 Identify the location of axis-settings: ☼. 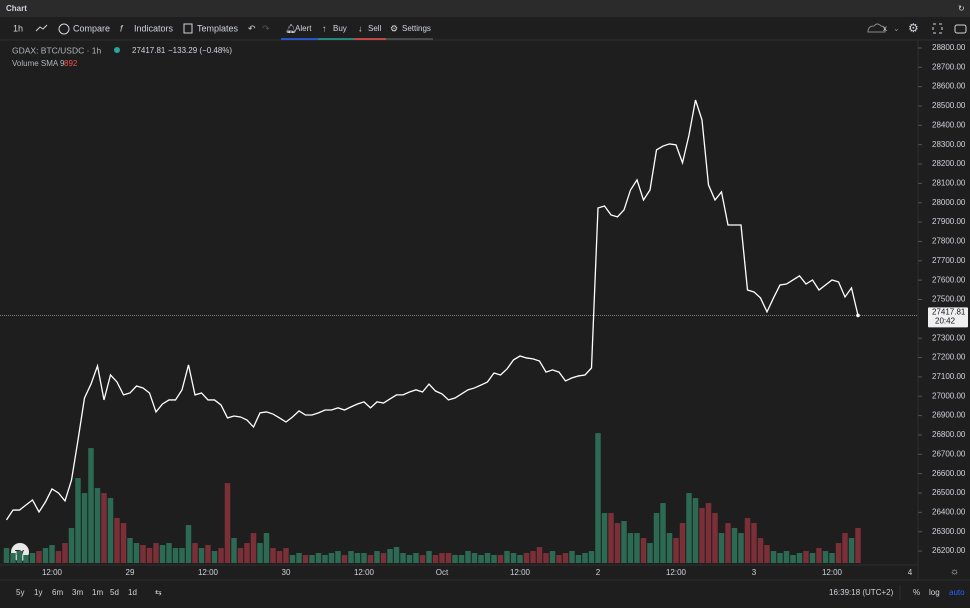
(954, 572).